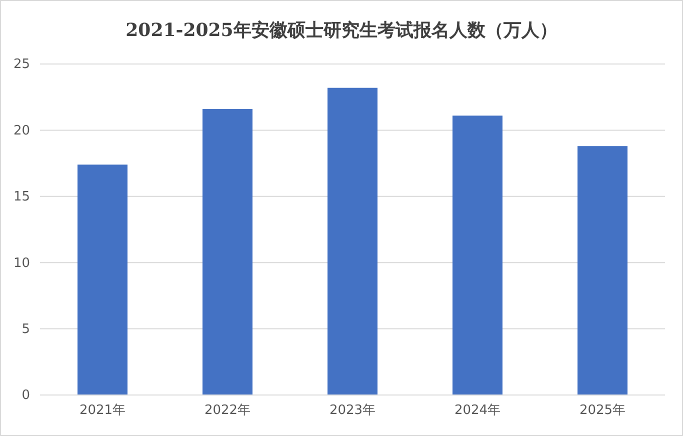 Image resolution: width=683 pixels, height=436 pixels. I want to click on x-tick-label: 2025年, so click(602, 410).